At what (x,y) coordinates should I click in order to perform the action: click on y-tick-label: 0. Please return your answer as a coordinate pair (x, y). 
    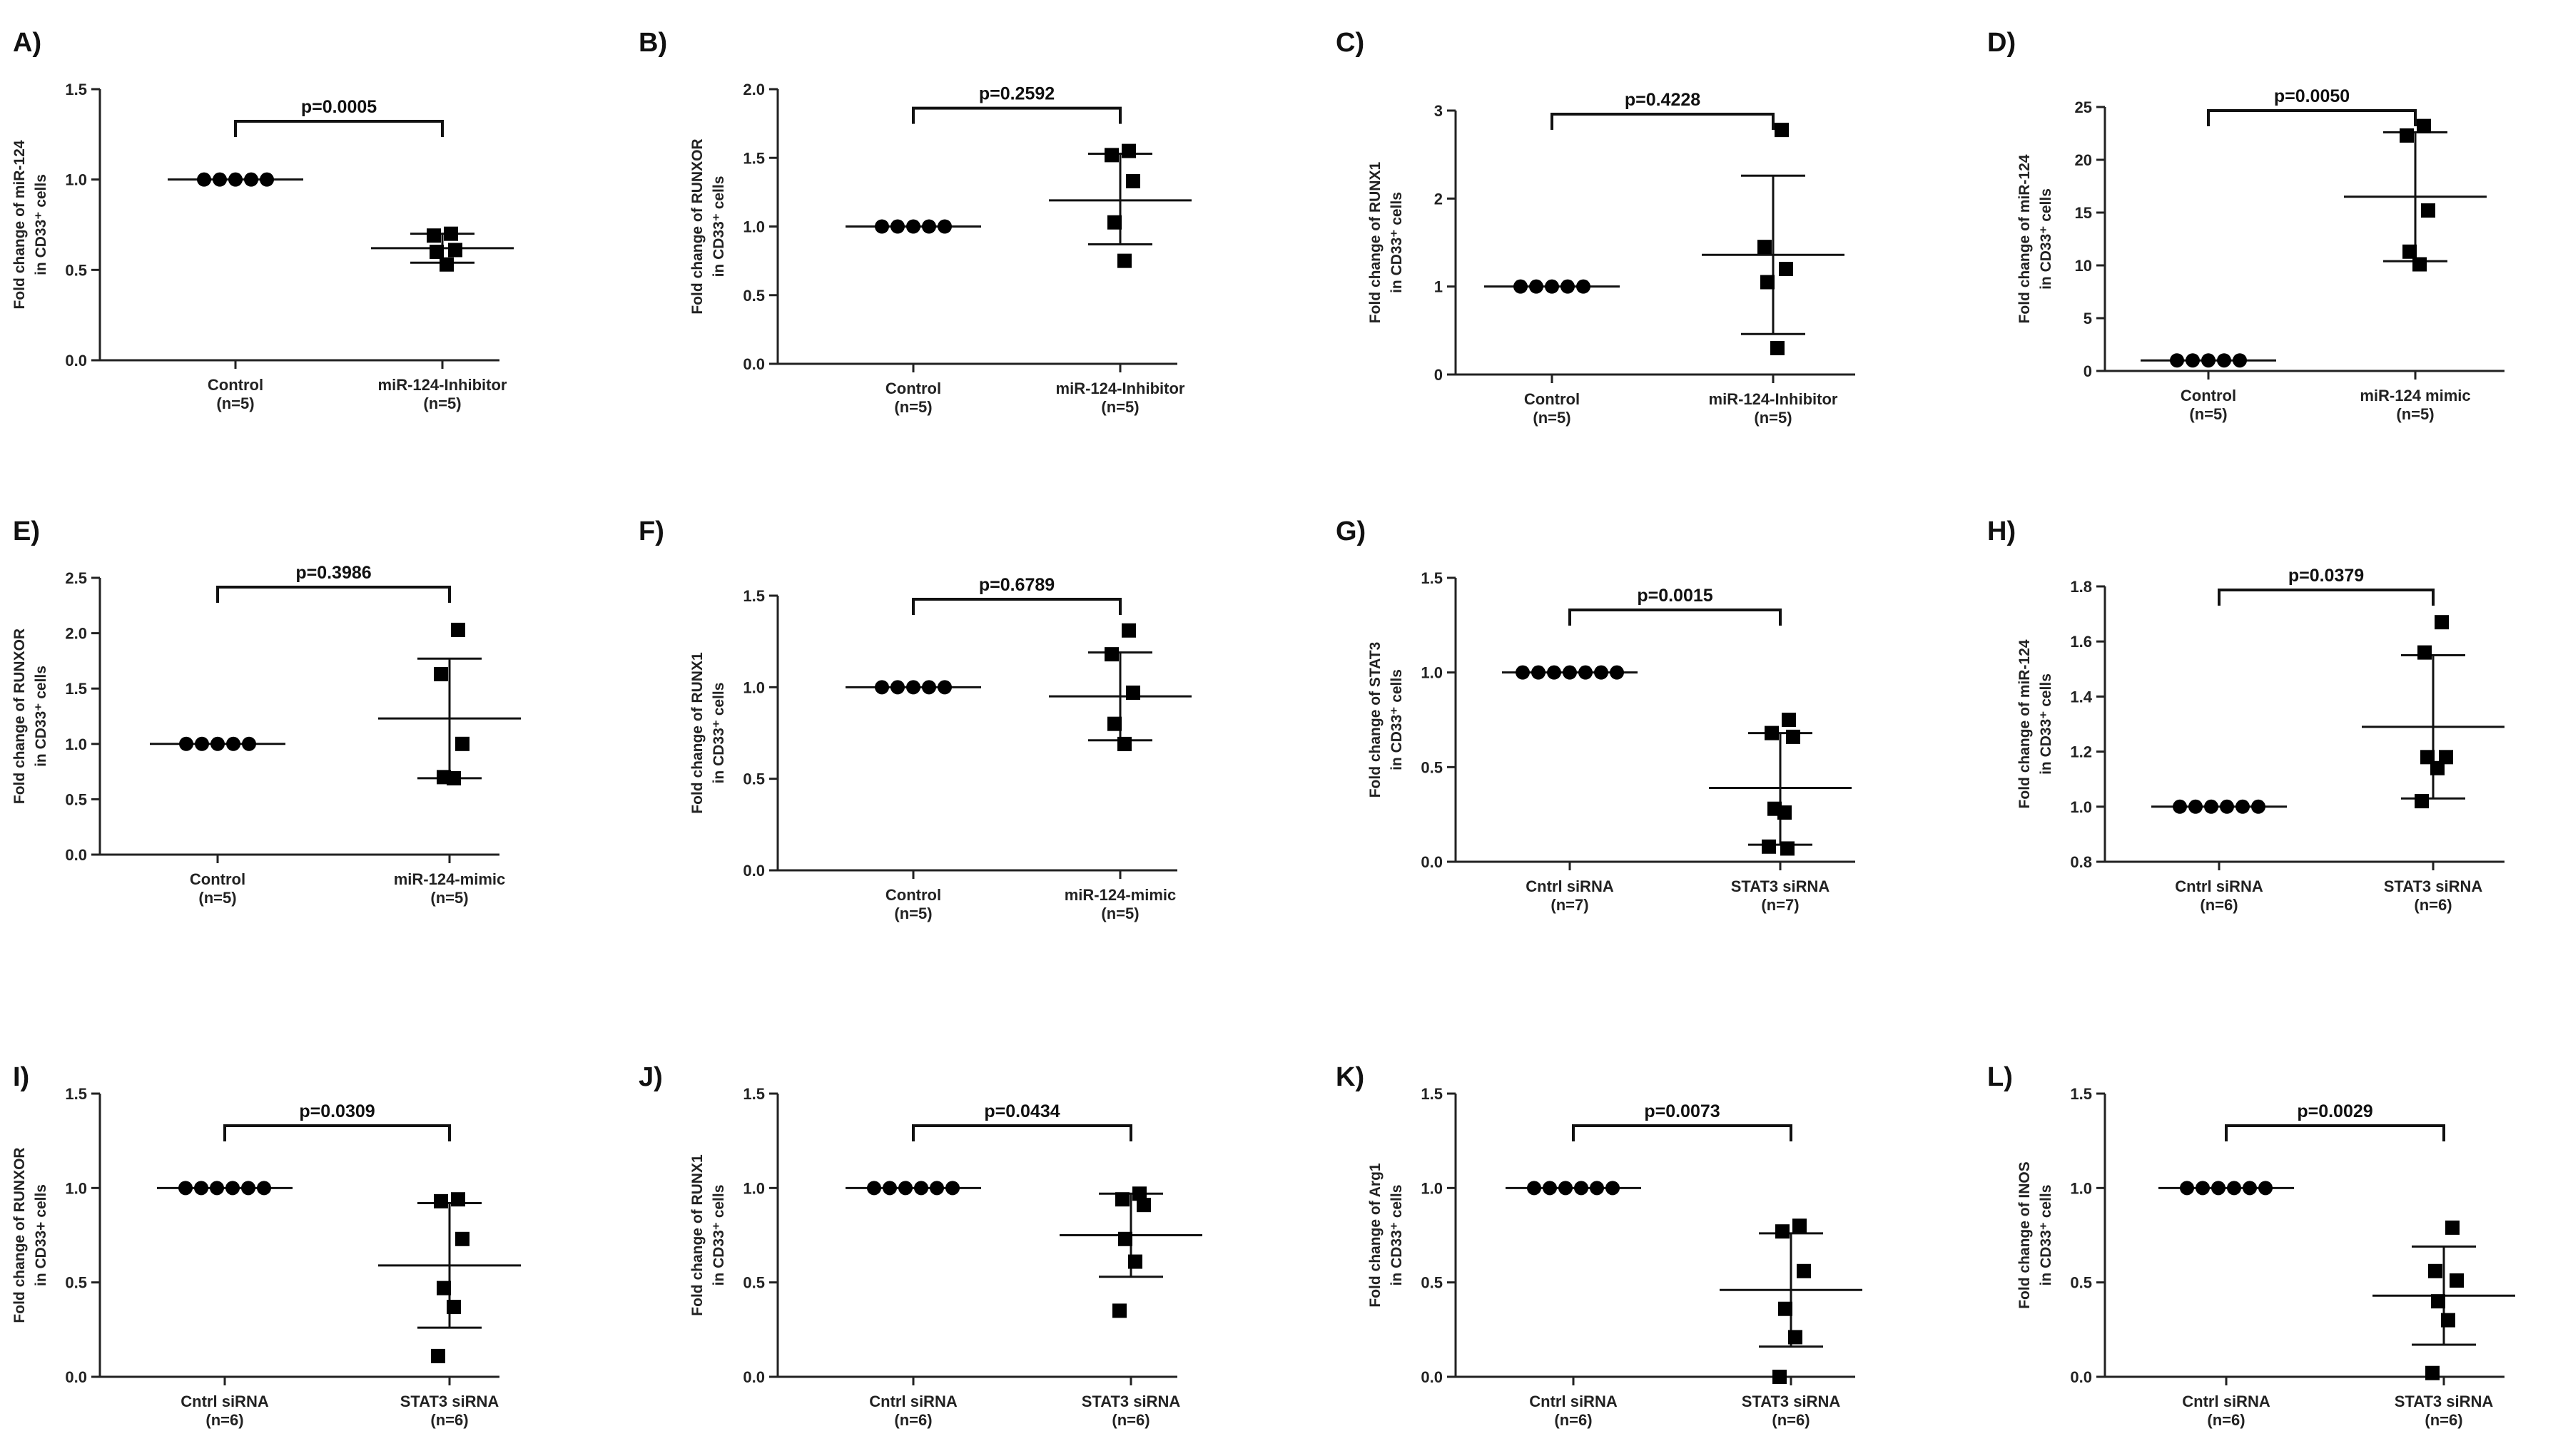
    Looking at the image, I should click on (2088, 371).